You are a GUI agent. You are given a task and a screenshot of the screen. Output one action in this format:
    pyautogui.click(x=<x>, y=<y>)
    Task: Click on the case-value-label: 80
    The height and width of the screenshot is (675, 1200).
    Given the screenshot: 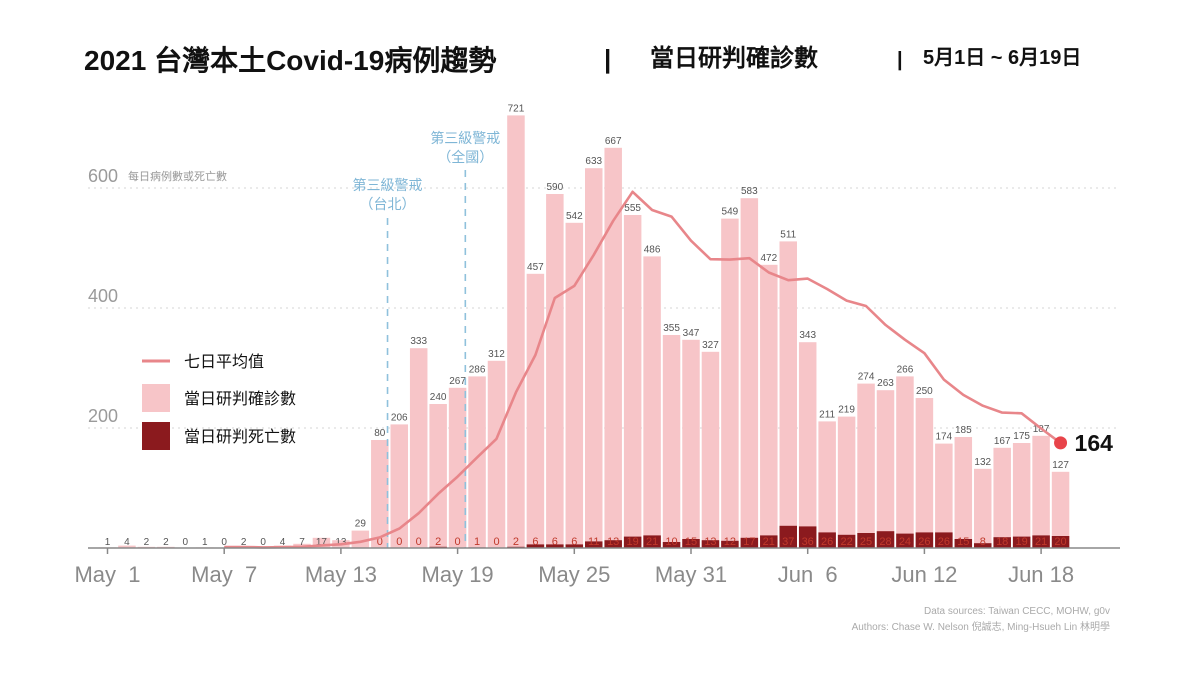 What is the action you would take?
    pyautogui.click(x=380, y=433)
    